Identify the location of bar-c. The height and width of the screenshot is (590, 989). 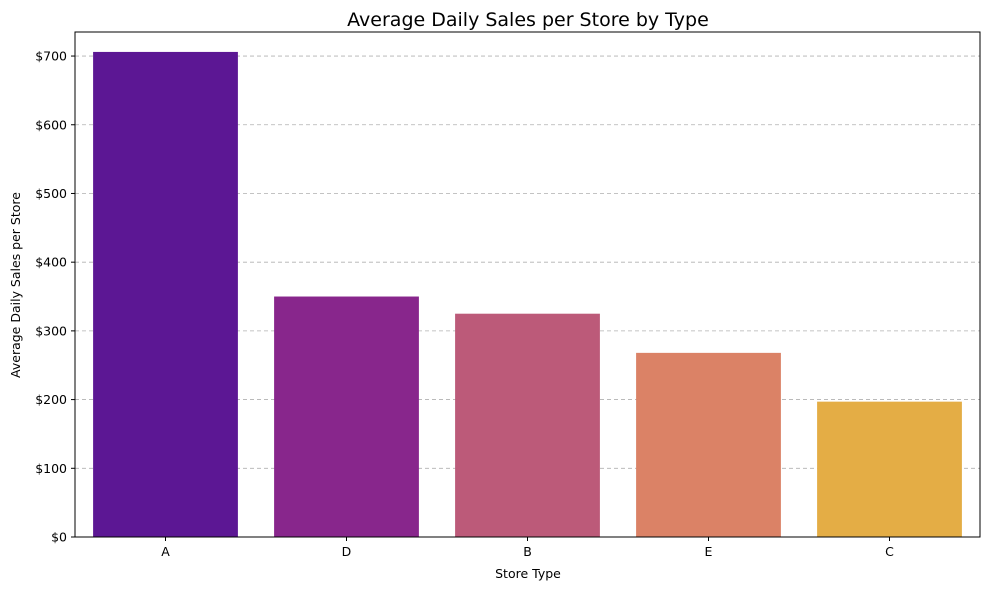
(889, 469).